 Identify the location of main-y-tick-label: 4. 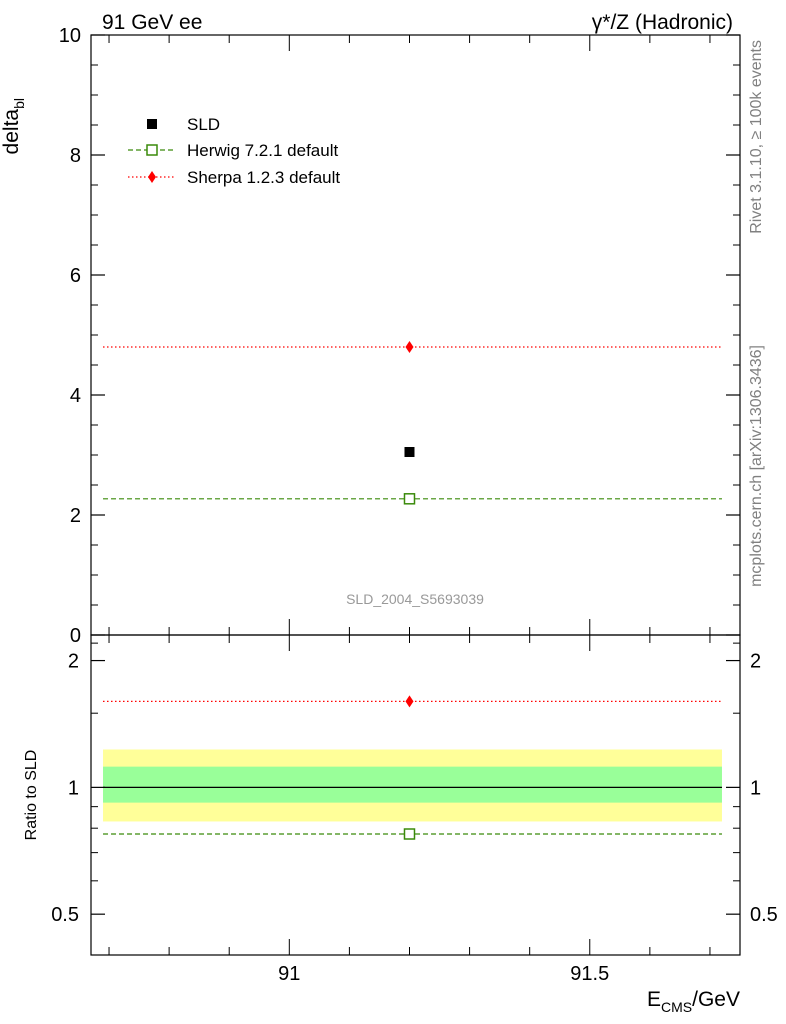
(75, 396).